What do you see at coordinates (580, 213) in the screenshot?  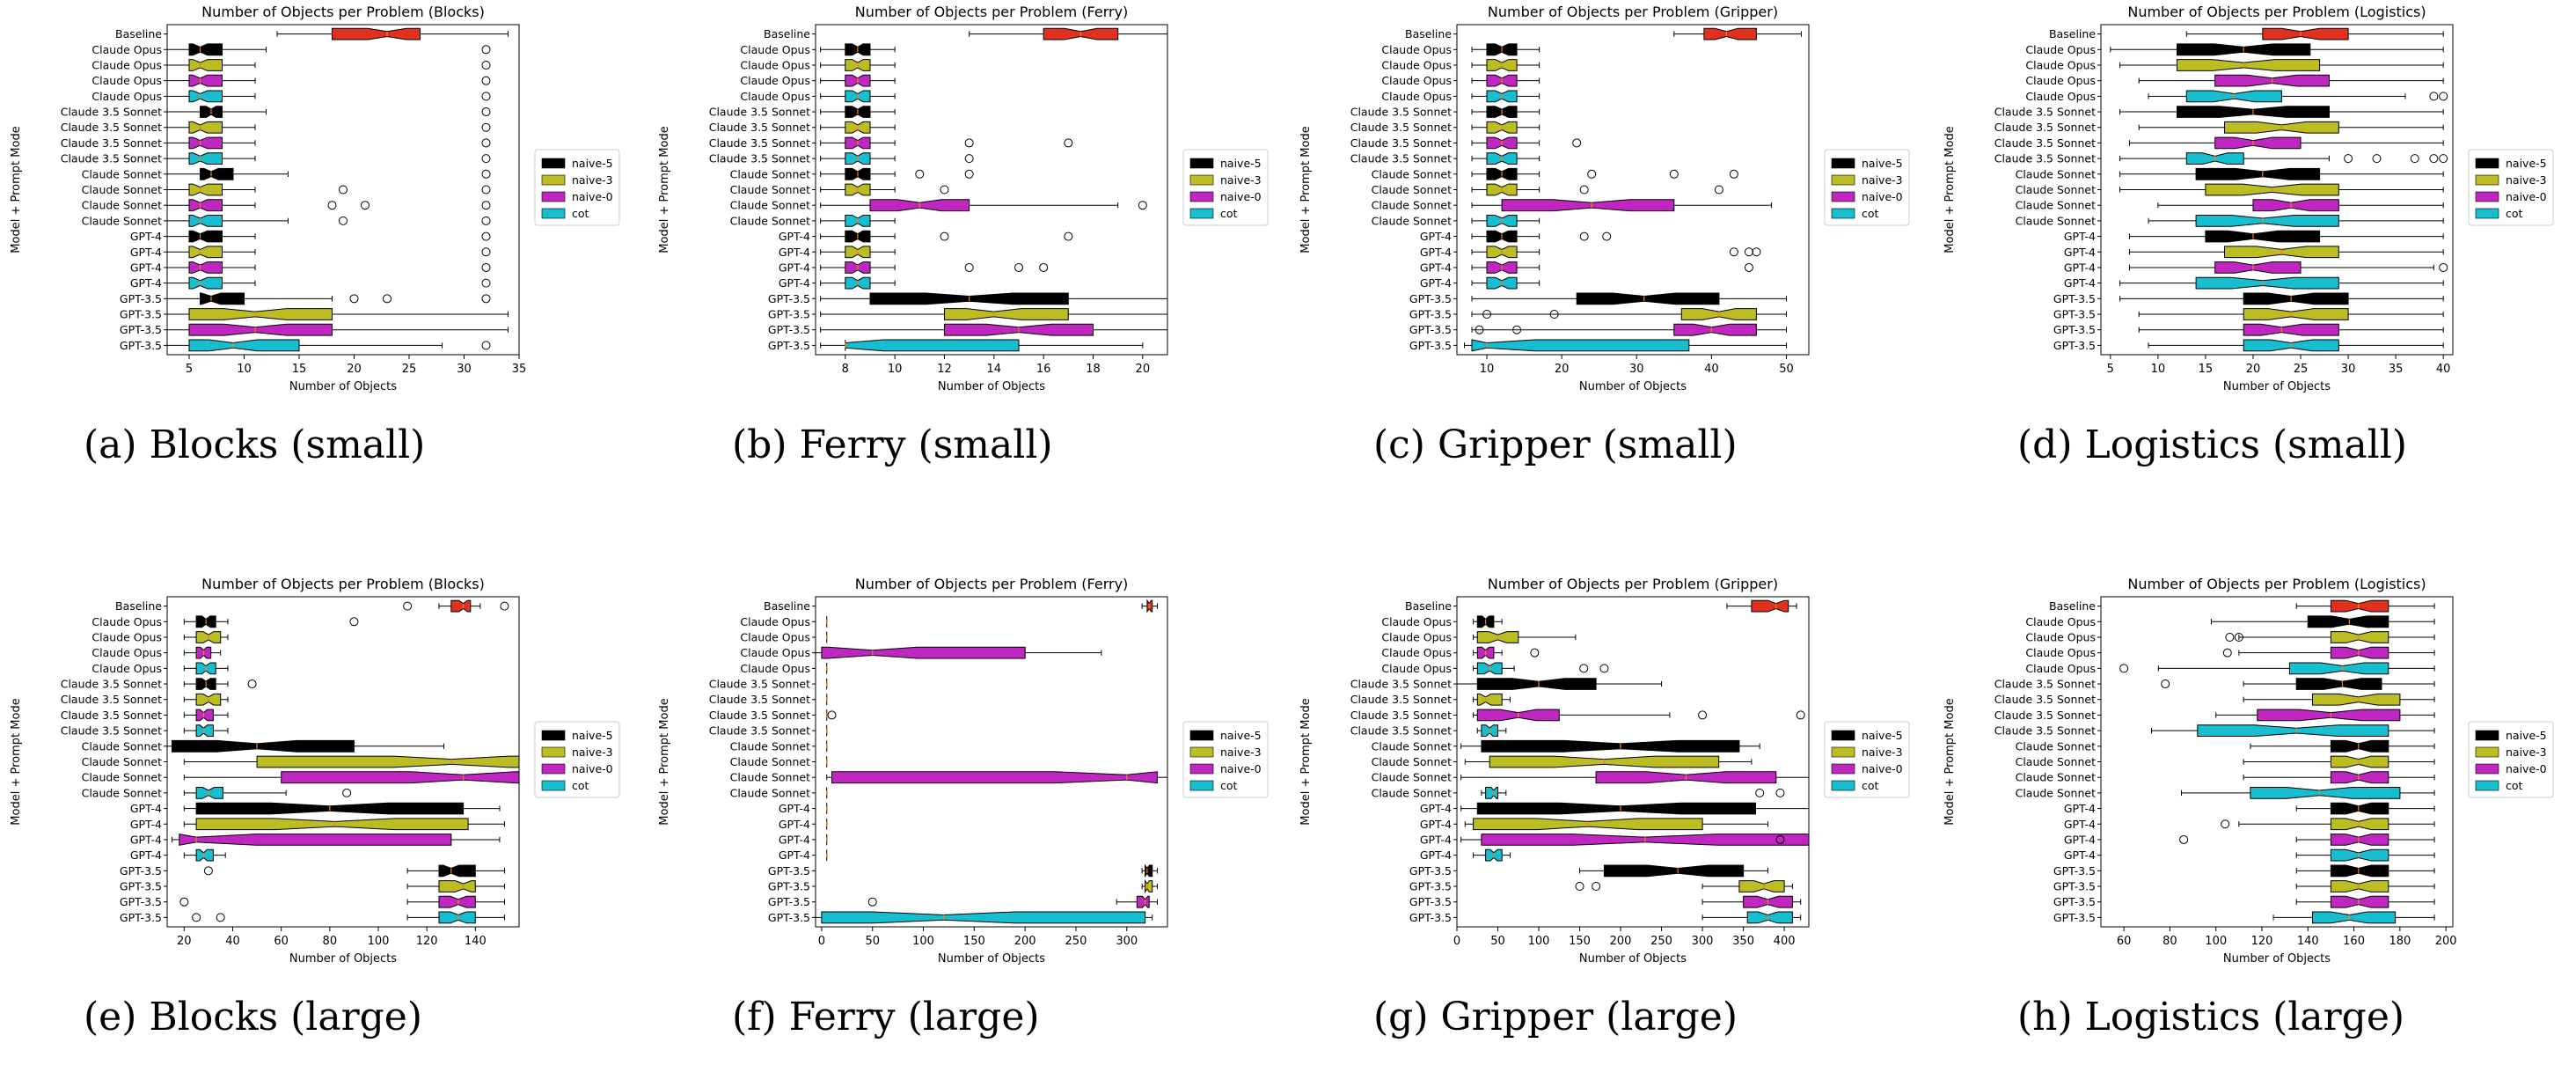 I see `legend-label: cot` at bounding box center [580, 213].